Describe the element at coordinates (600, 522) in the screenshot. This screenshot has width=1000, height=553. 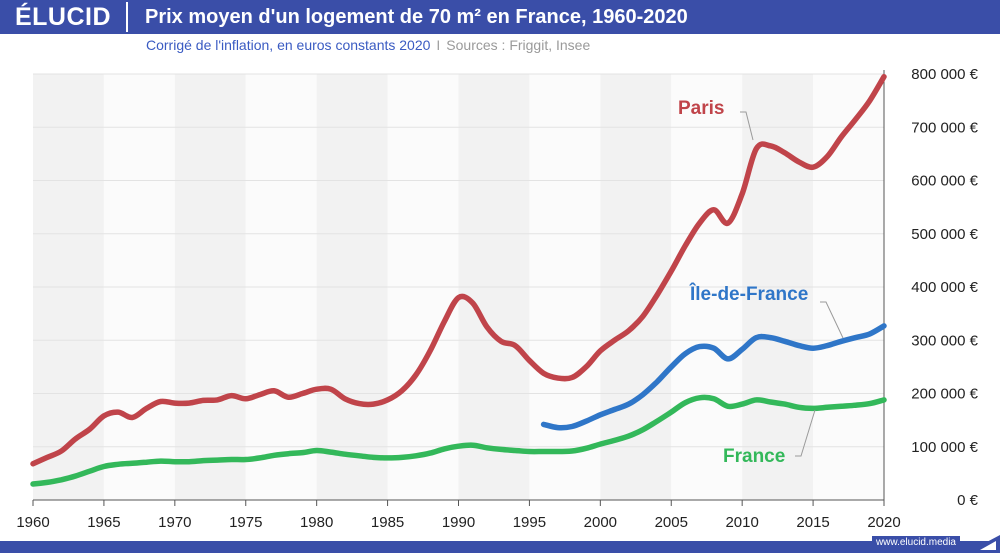
I see `x-tick-label: 2000` at that location.